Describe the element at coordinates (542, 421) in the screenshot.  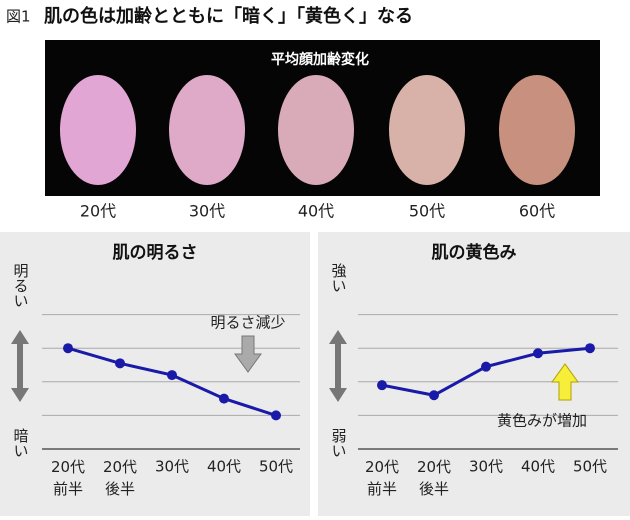
I see `annotation: 黄色みが増加` at that location.